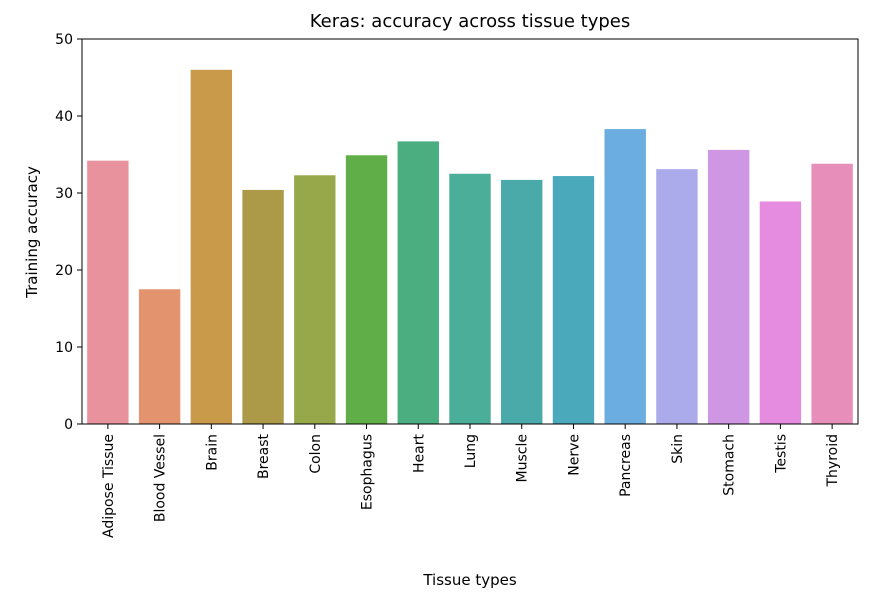 This screenshot has height=605, width=890. What do you see at coordinates (677, 296) in the screenshot?
I see `bar-skin` at bounding box center [677, 296].